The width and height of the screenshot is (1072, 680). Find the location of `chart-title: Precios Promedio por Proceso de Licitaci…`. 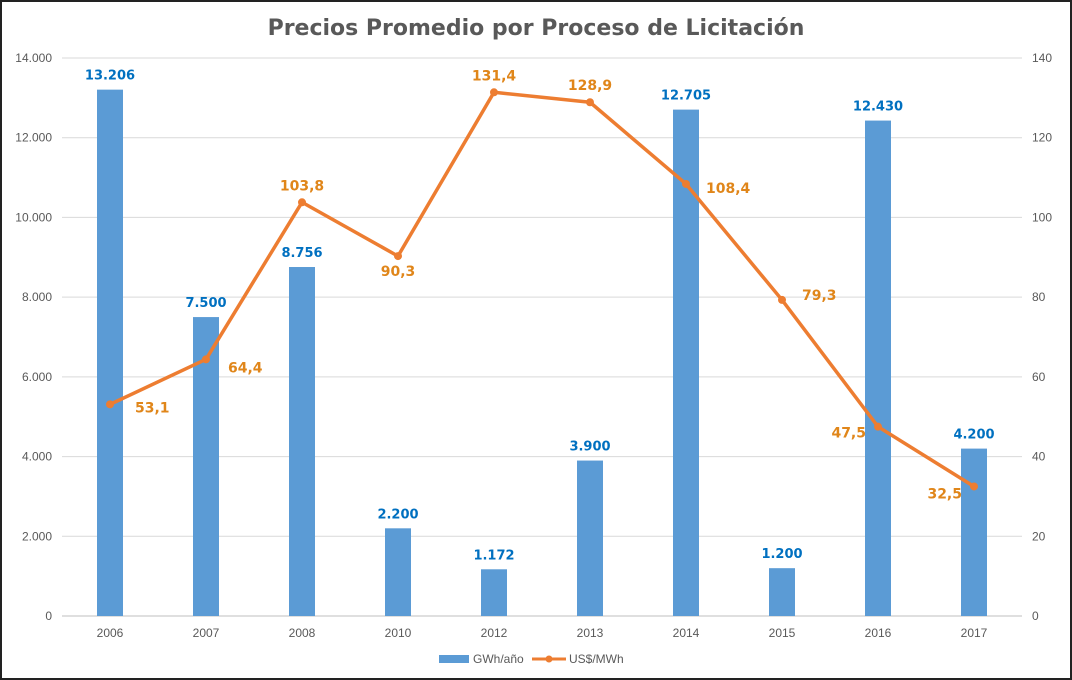

chart-title: Precios Promedio por Proceso de Licitaci… is located at coordinates (536, 28).